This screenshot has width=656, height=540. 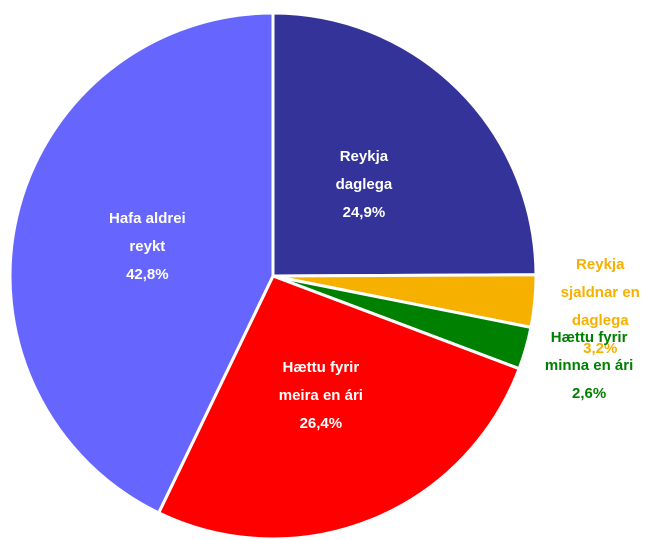 What do you see at coordinates (600, 349) in the screenshot?
I see `value-label: 3,2%` at bounding box center [600, 349].